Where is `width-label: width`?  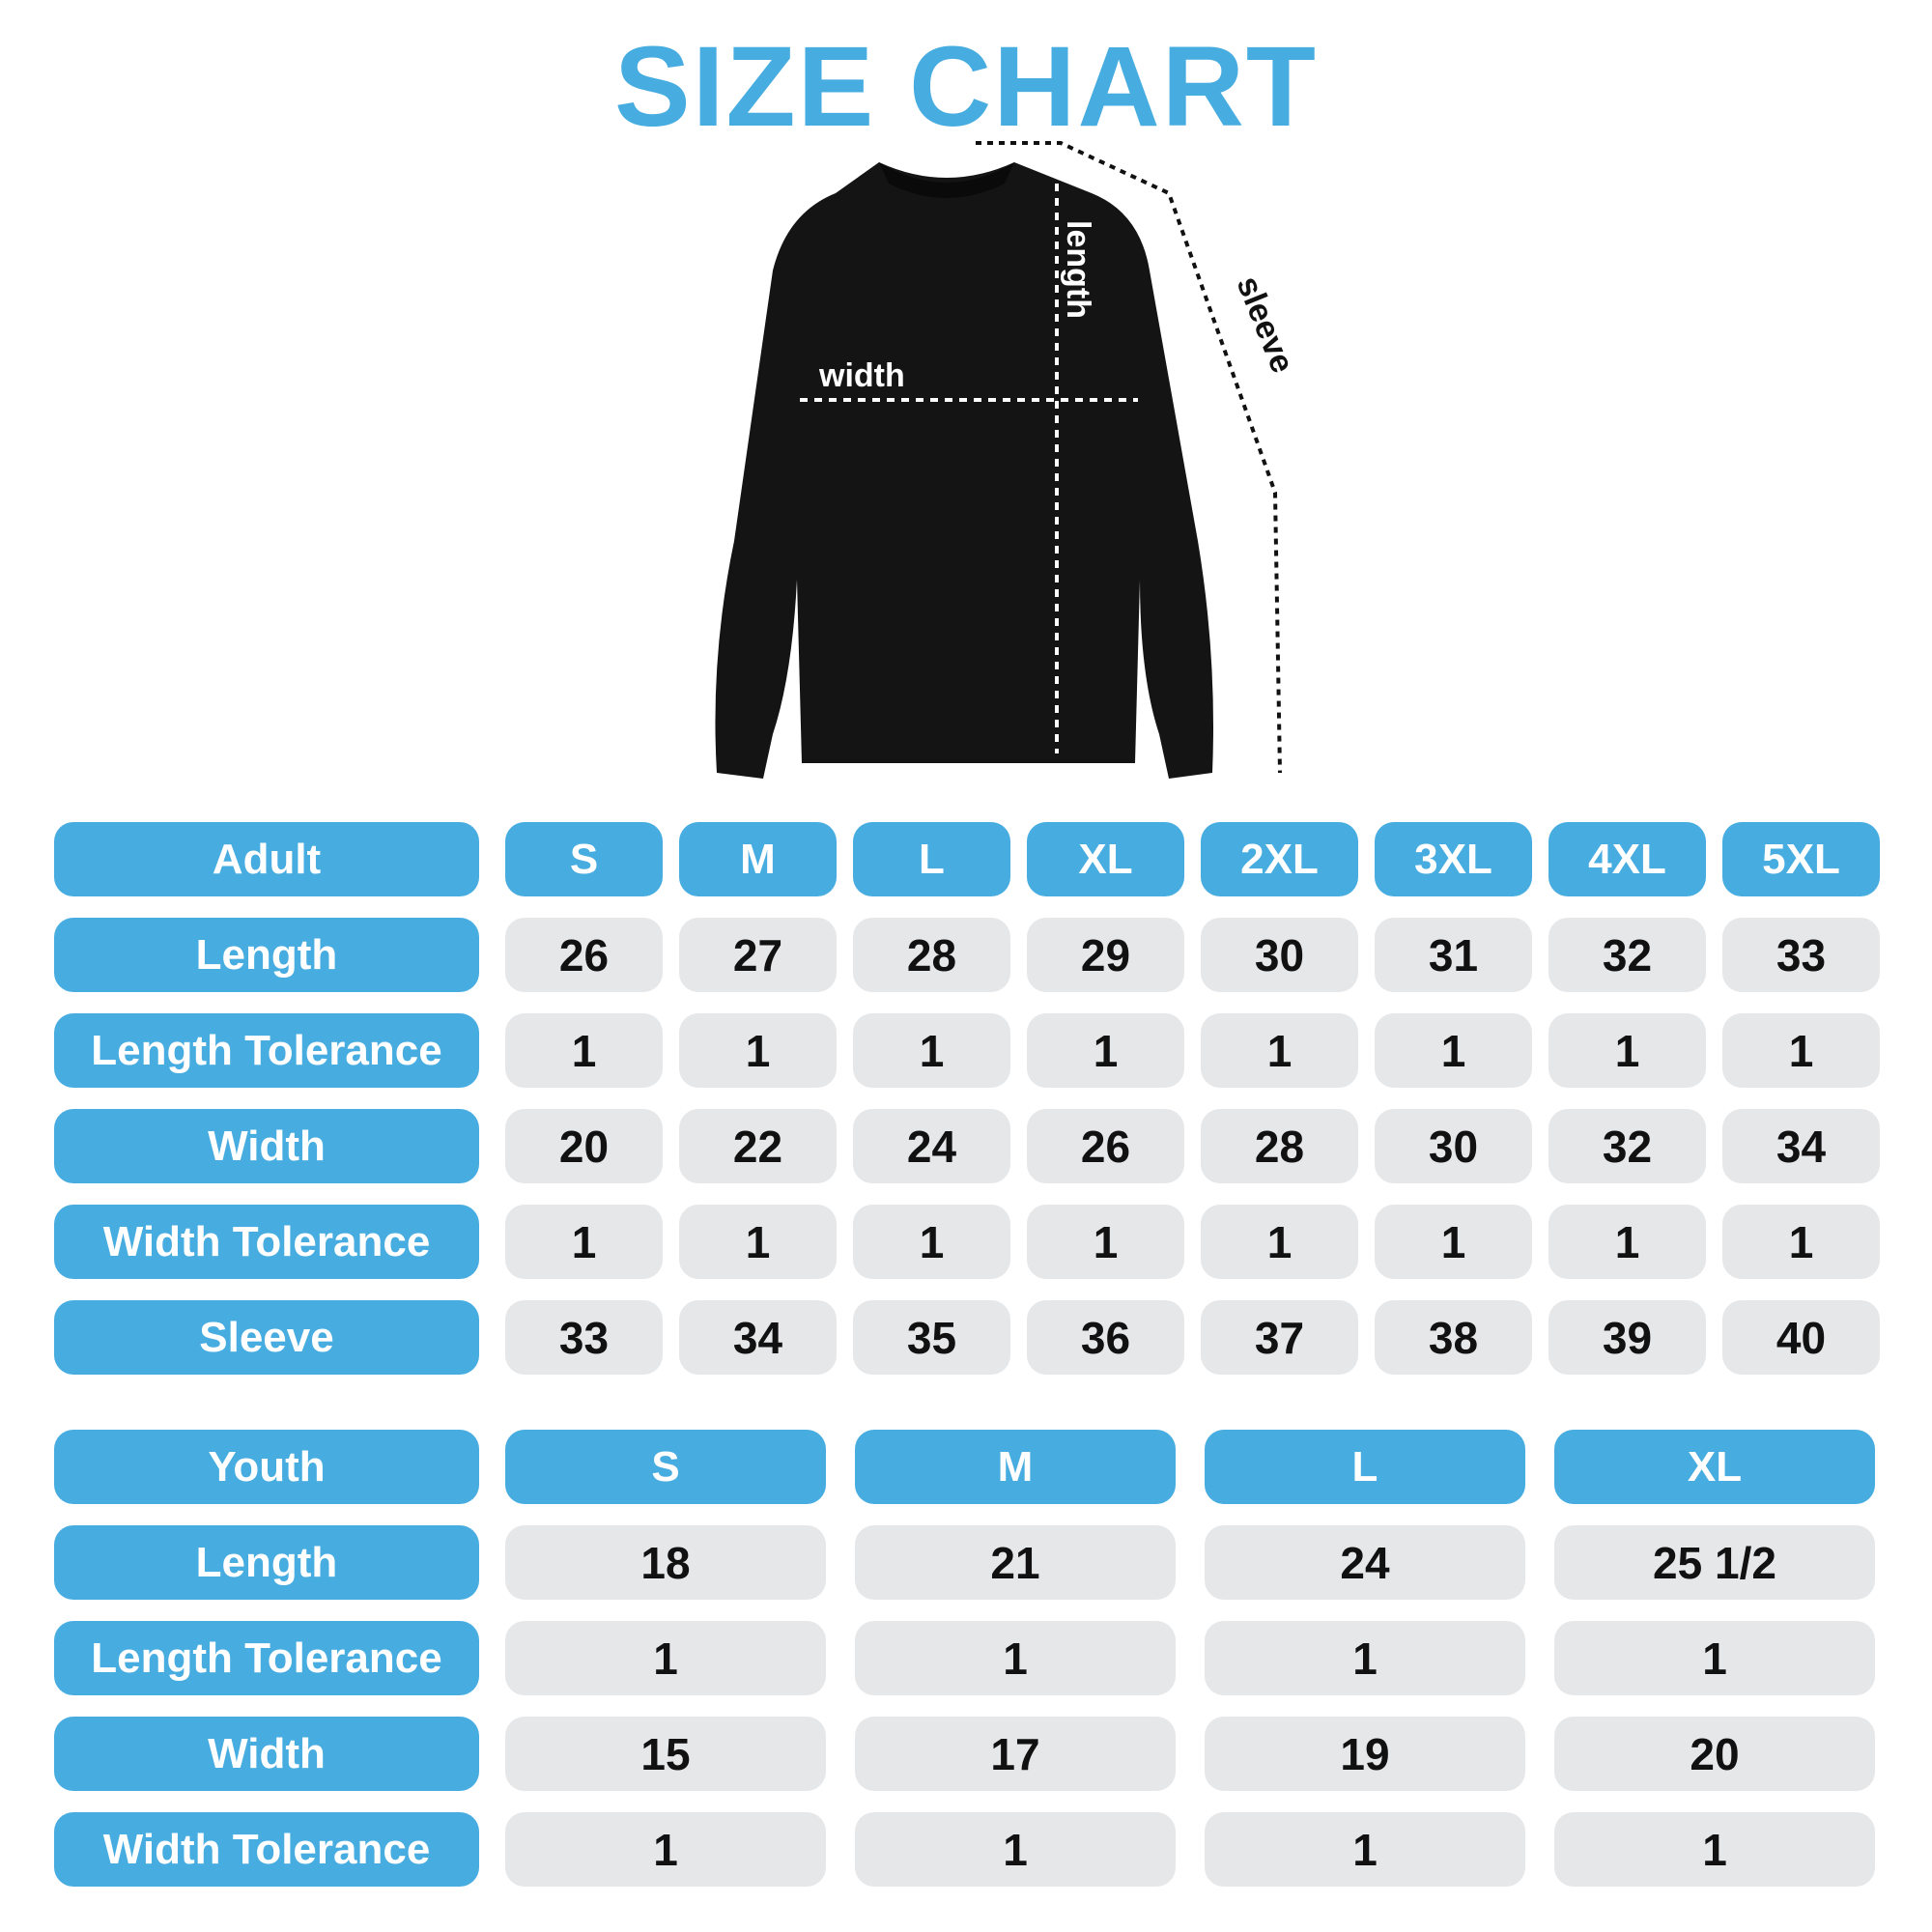 width-label: width is located at coordinates (861, 375).